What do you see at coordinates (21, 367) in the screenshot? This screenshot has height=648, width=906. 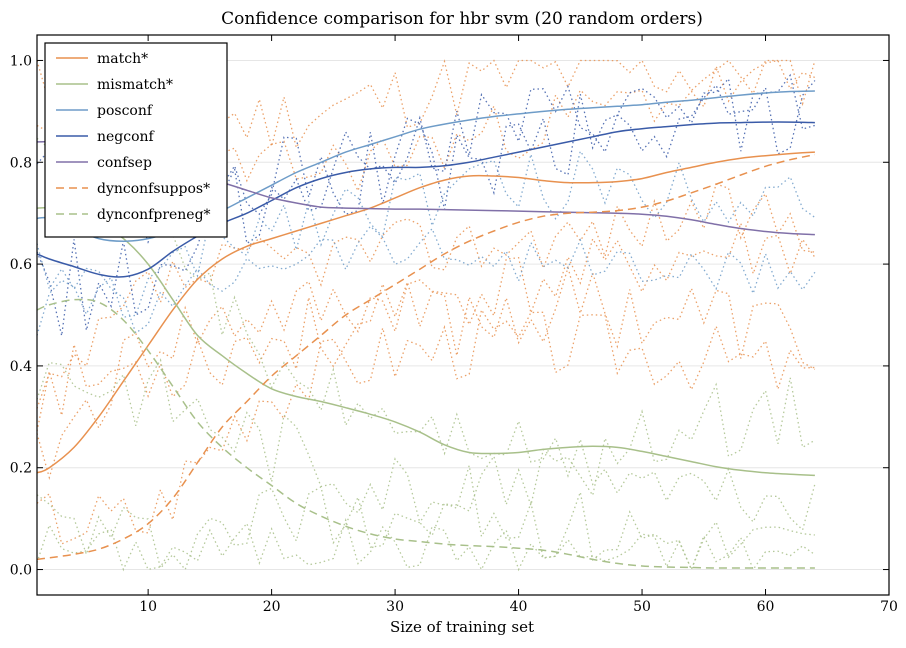 I see `y-tick-label-2: 0.4` at bounding box center [21, 367].